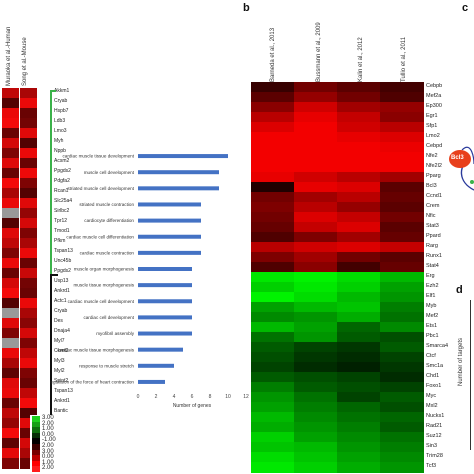  Describe the element at coordinates (156, 397) in the screenshot. I see `x-tick-label: 2` at that location.